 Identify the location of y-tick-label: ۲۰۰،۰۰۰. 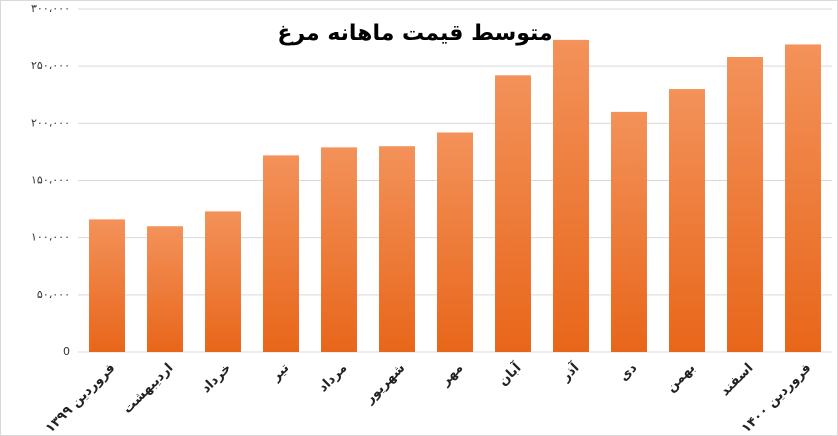
(50, 122).